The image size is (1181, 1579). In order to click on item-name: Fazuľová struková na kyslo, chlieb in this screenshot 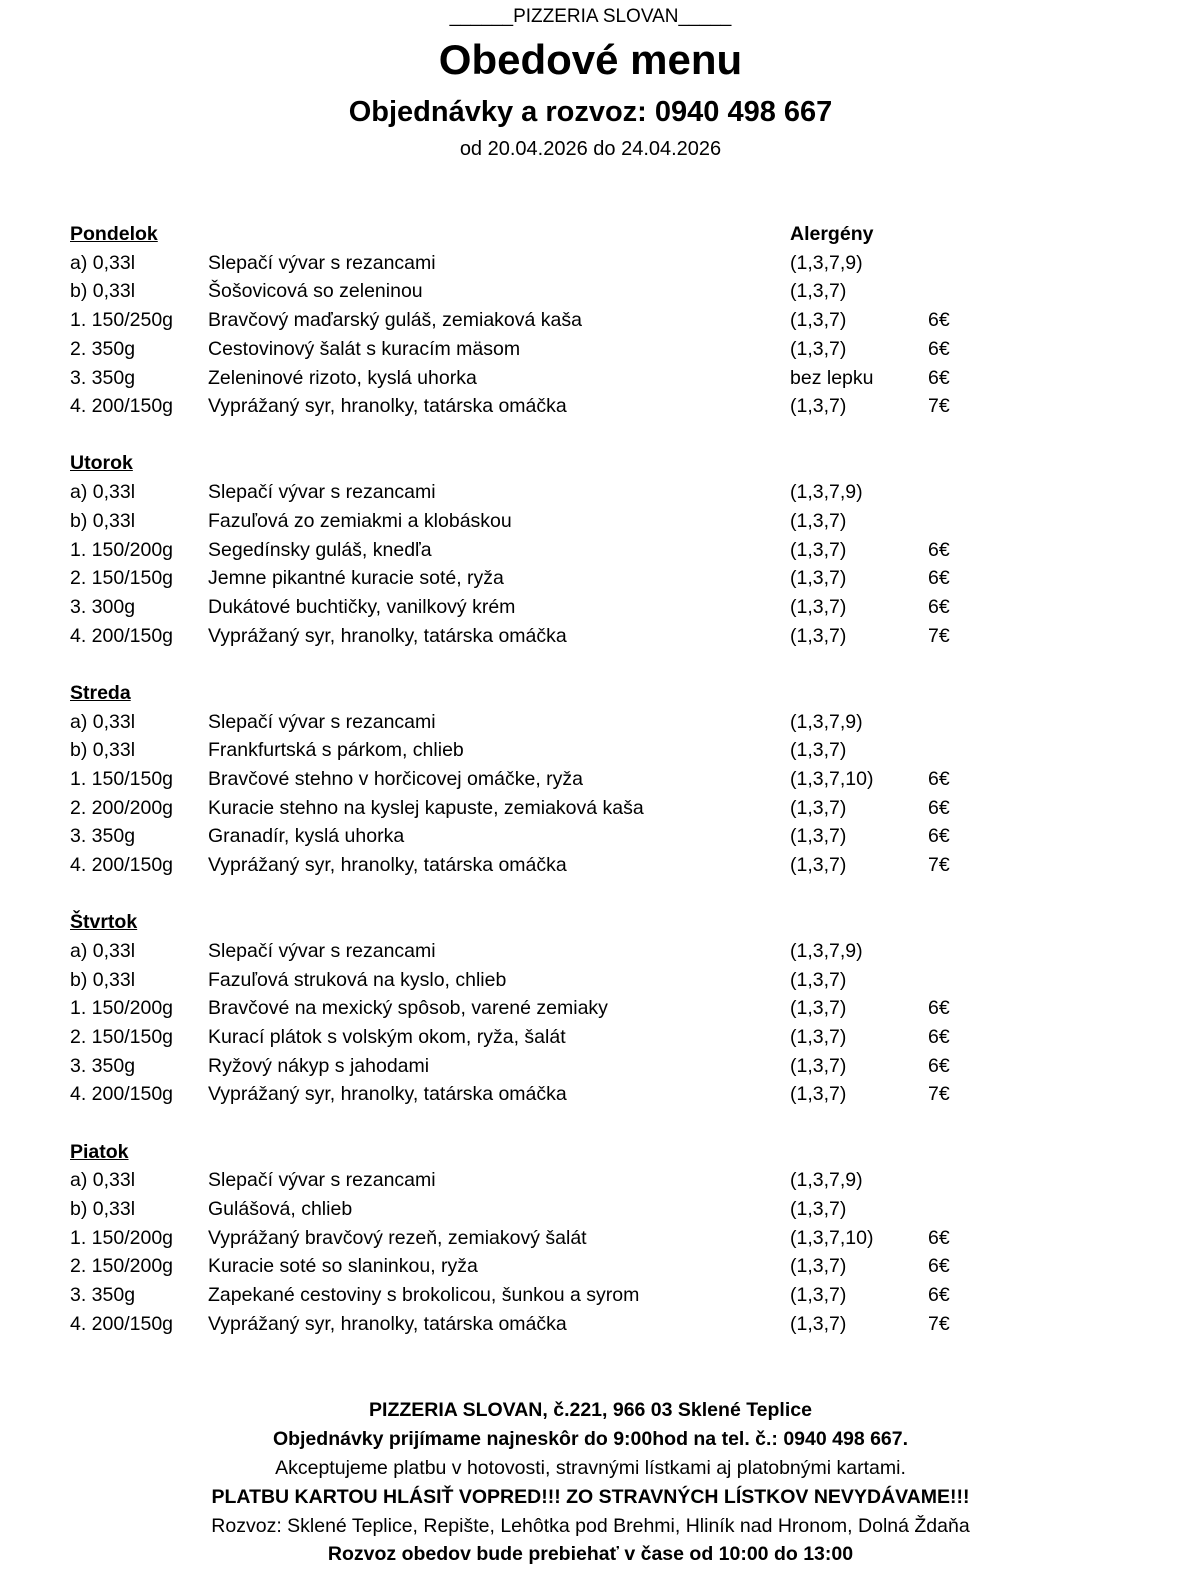, I will do `click(357, 979)`.